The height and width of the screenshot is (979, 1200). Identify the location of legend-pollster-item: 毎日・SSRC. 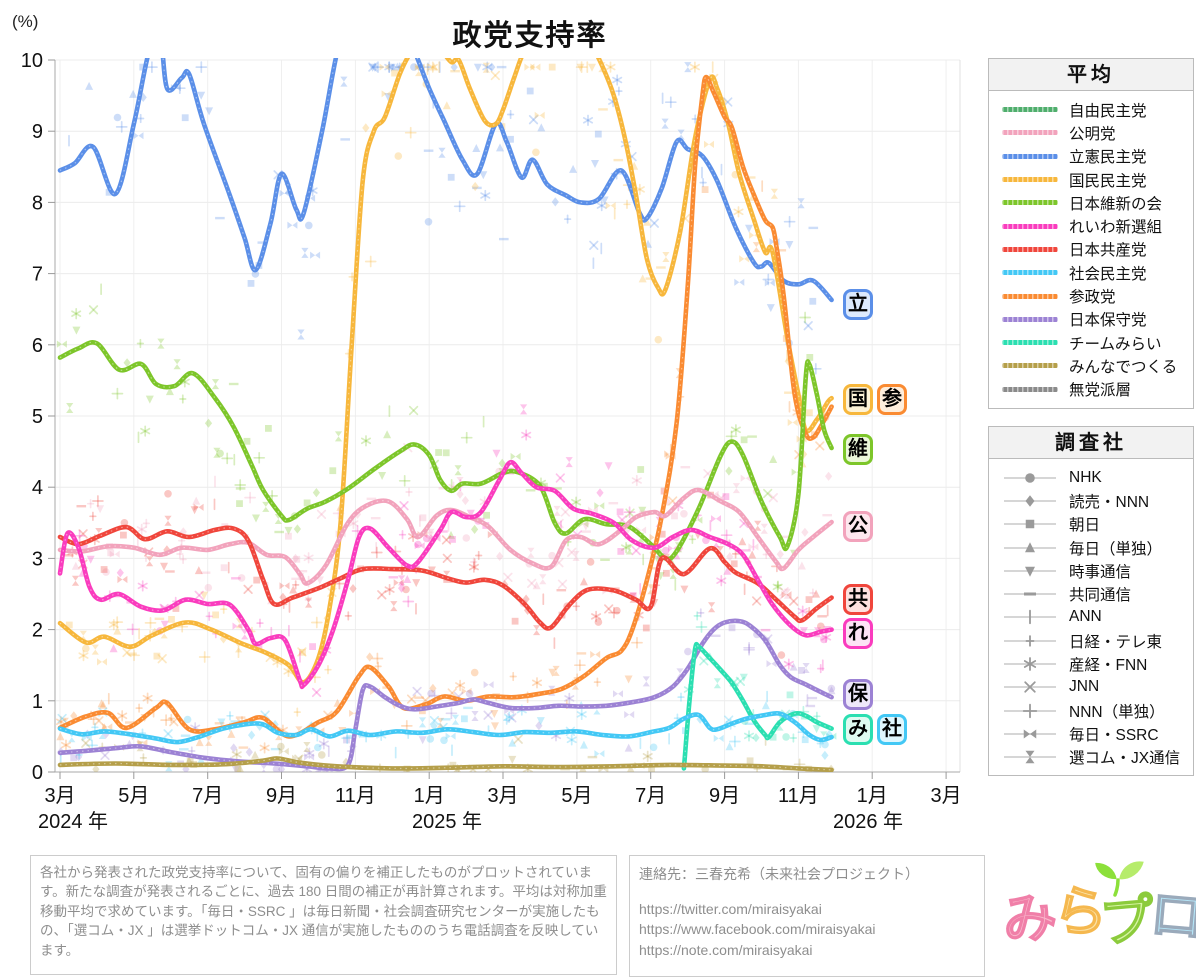
(1097, 733).